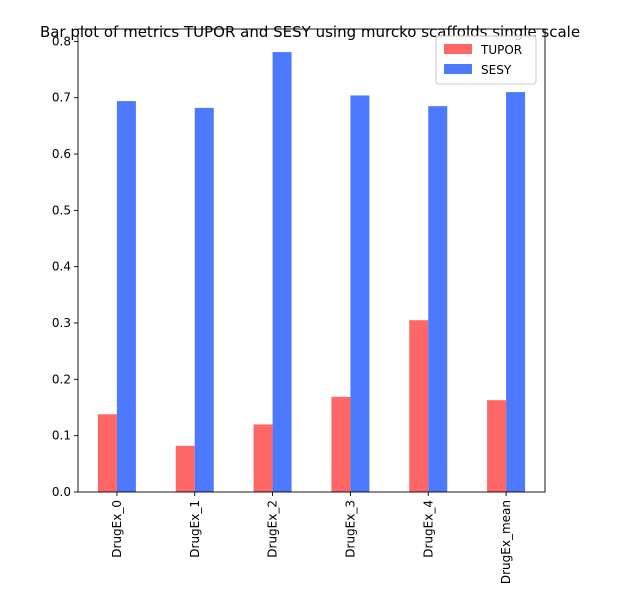 The image size is (620, 609). What do you see at coordinates (458, 69) in the screenshot?
I see `legend-swatch-sesy` at bounding box center [458, 69].